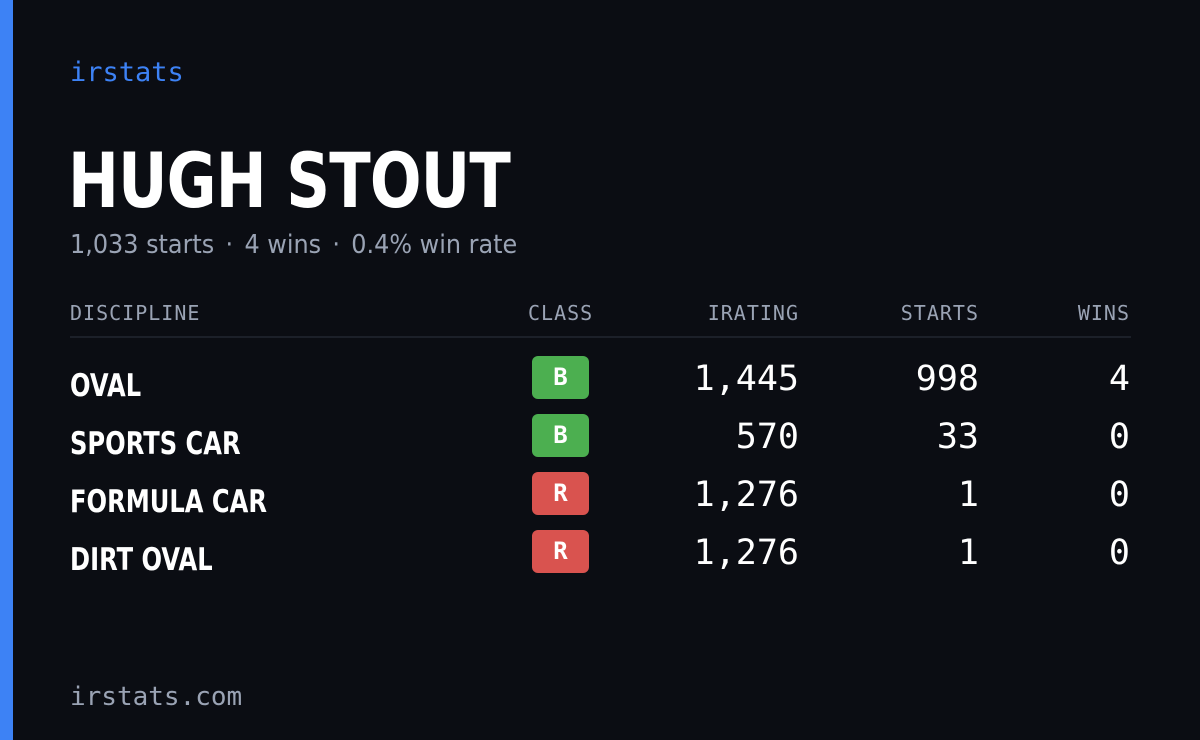 Image resolution: width=1200 pixels, height=740 pixels. Describe the element at coordinates (600, 441) in the screenshot. I see `table-row: SPORTS CAR B 570 33 0` at that location.